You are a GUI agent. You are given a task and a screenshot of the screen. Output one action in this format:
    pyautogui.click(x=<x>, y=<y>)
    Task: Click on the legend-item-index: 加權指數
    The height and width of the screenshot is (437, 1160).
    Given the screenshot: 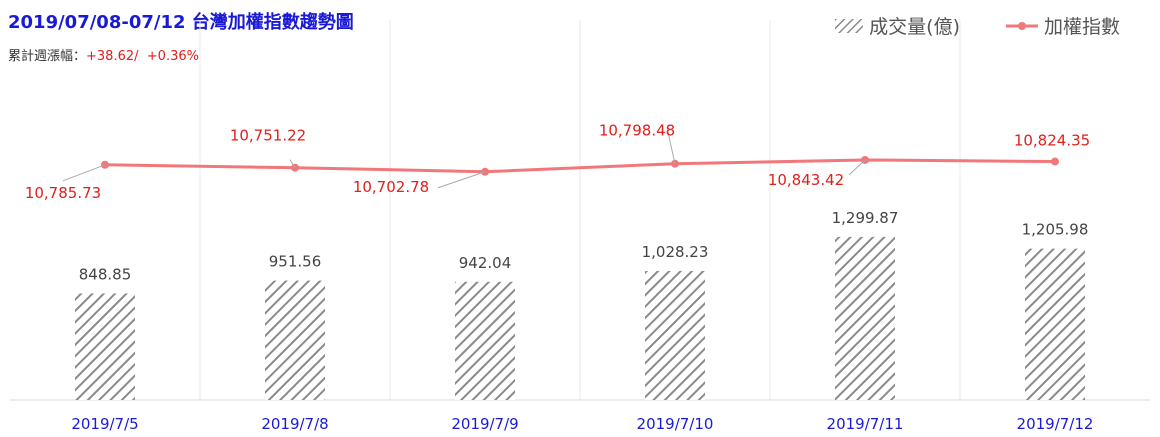 What is the action you would take?
    pyautogui.click(x=1062, y=25)
    